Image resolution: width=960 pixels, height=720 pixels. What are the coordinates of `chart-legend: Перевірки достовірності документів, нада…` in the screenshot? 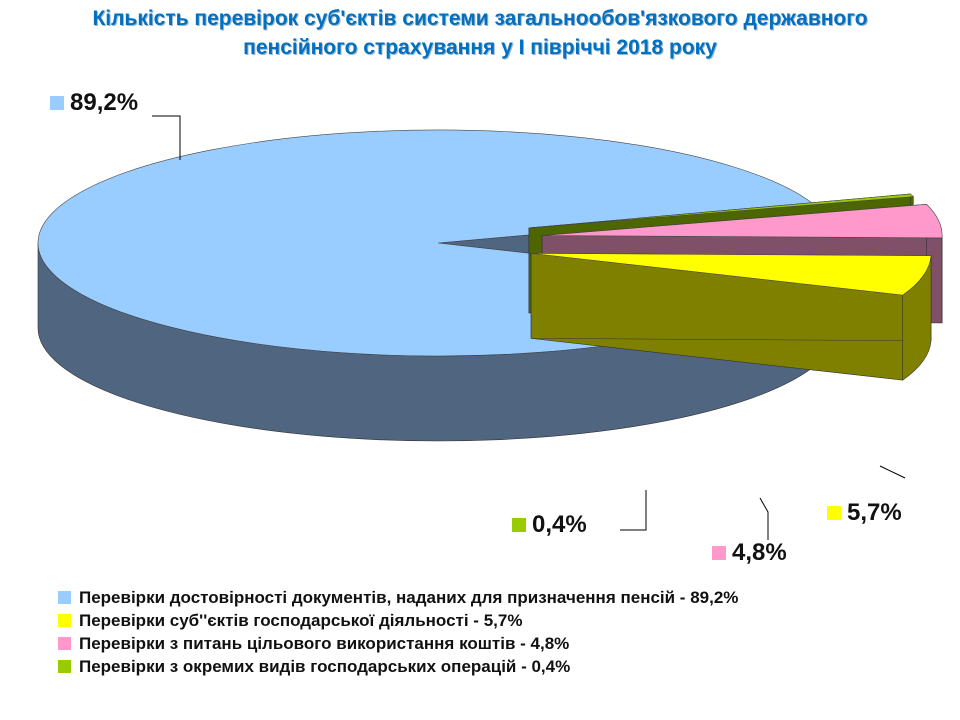 It's located at (398, 632).